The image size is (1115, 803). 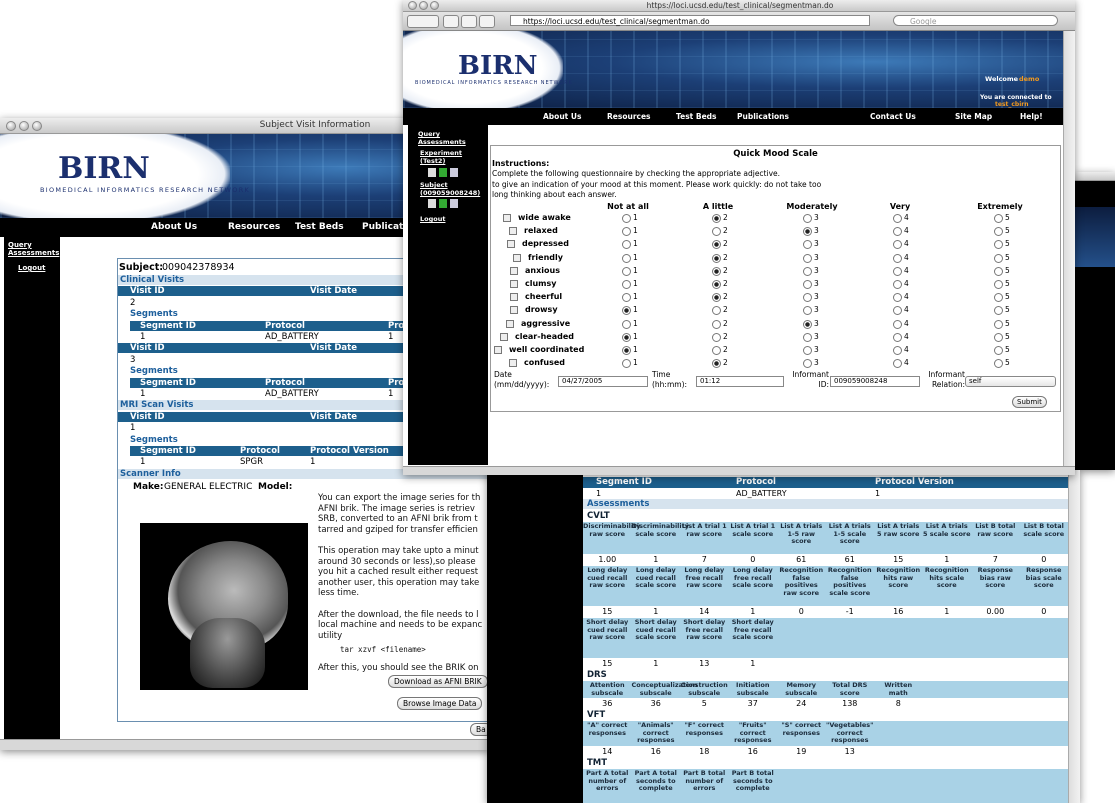 What do you see at coordinates (1010, 381) in the screenshot?
I see `relation-select: self` at bounding box center [1010, 381].